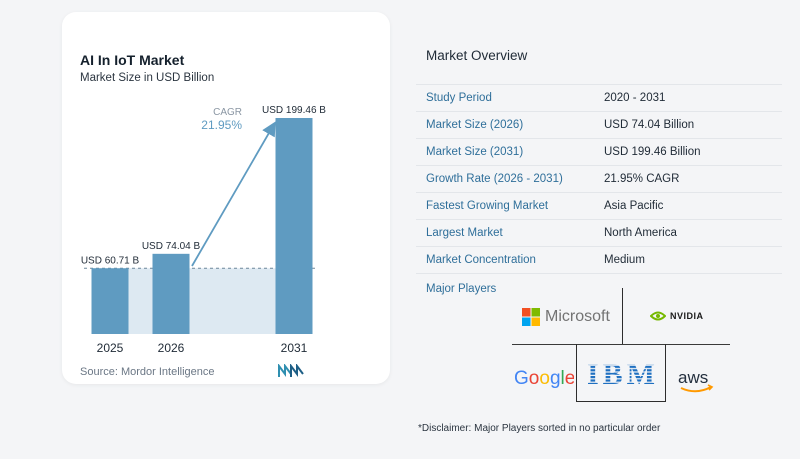 The image size is (800, 459). What do you see at coordinates (687, 316) in the screenshot?
I see `nvidia-wordmark: NVIDIA` at bounding box center [687, 316].